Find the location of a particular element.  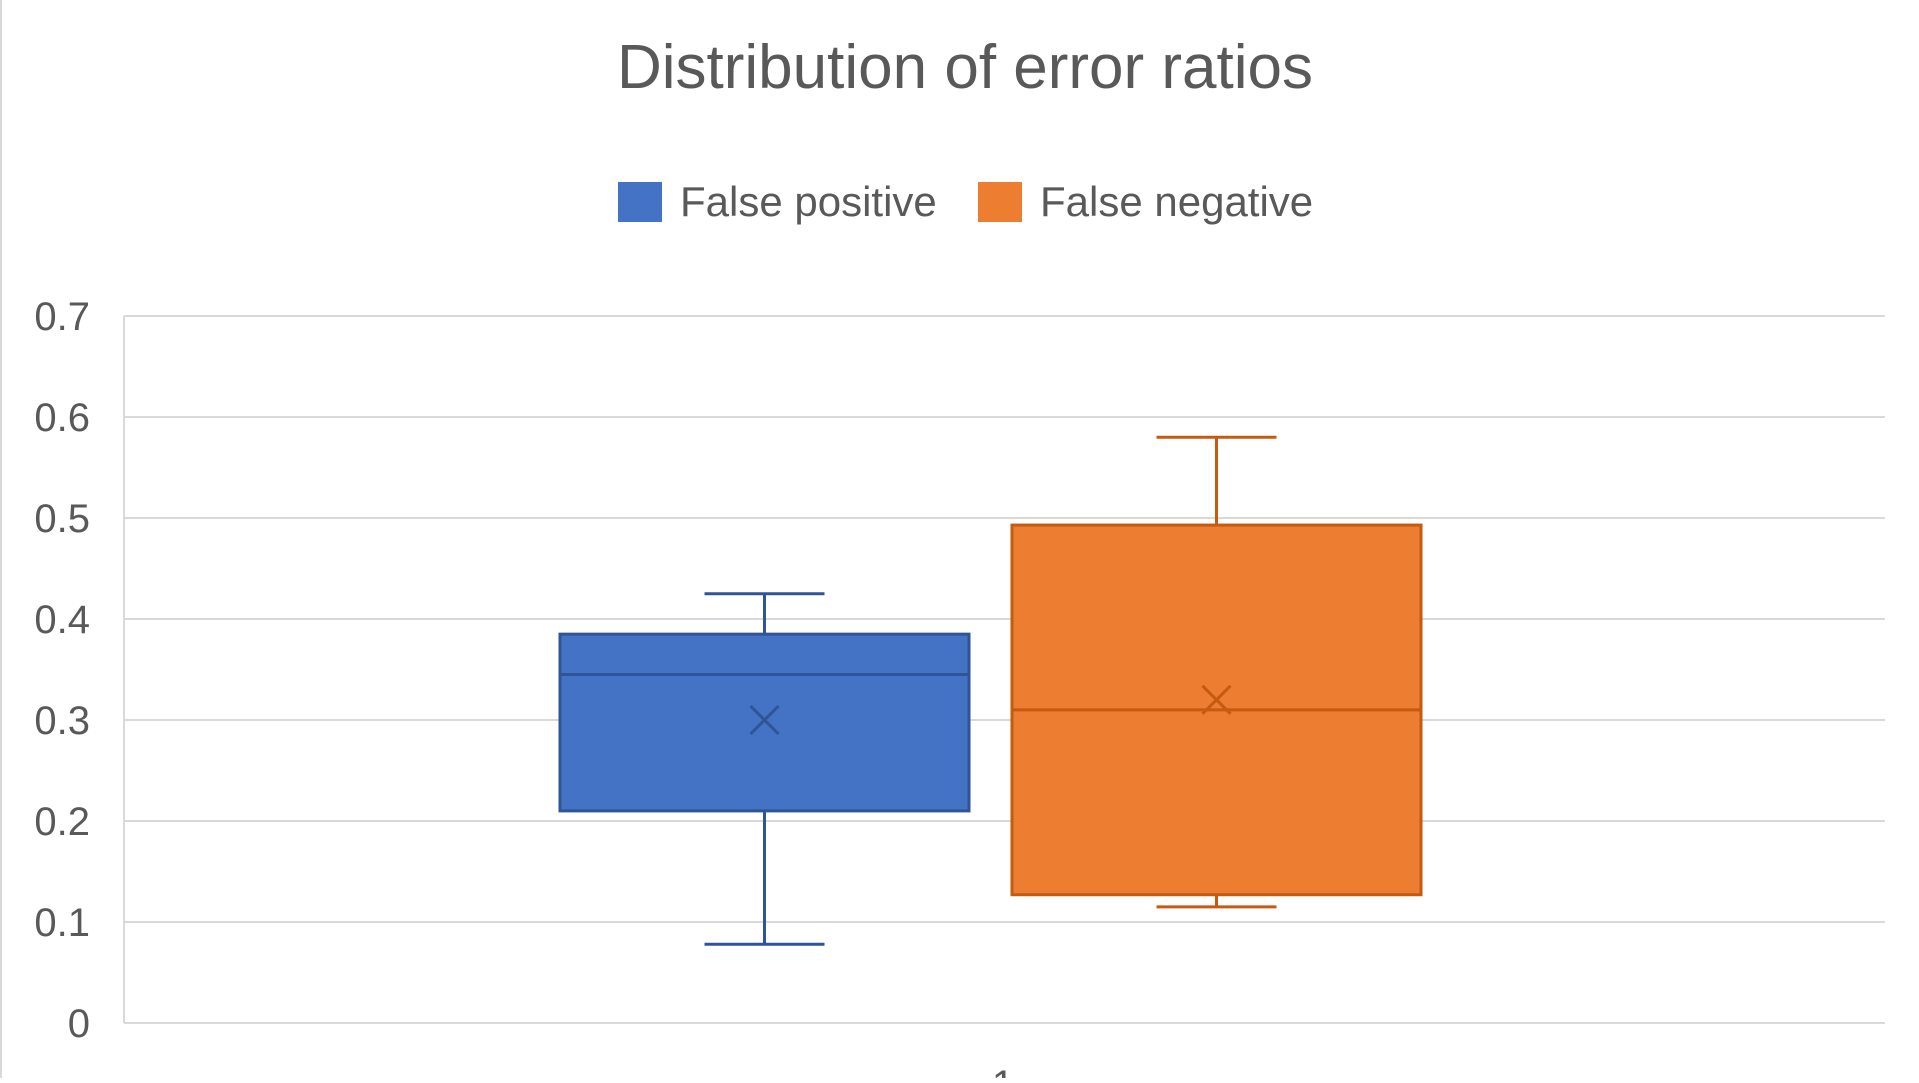

y-tick-label: 0.5 is located at coordinates (62, 519).